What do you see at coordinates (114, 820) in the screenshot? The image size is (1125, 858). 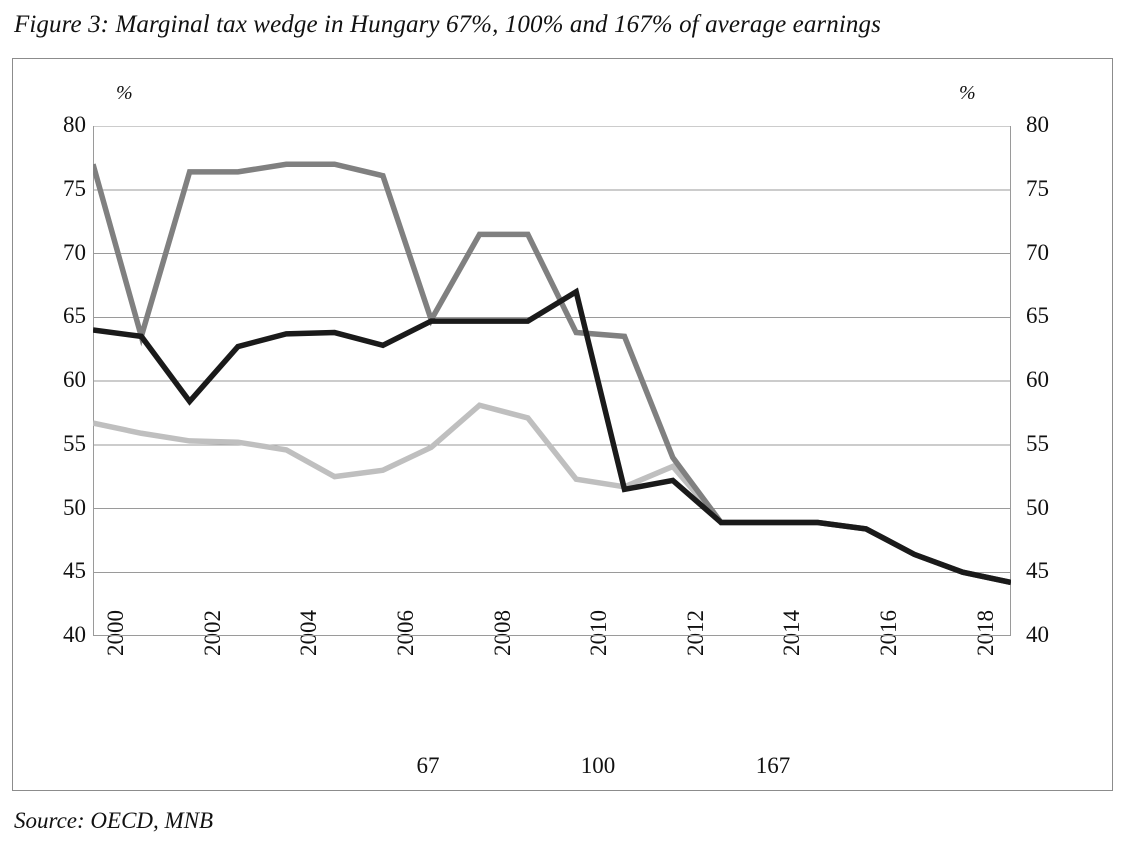 I see `source-note: Source: OECD, MNB` at bounding box center [114, 820].